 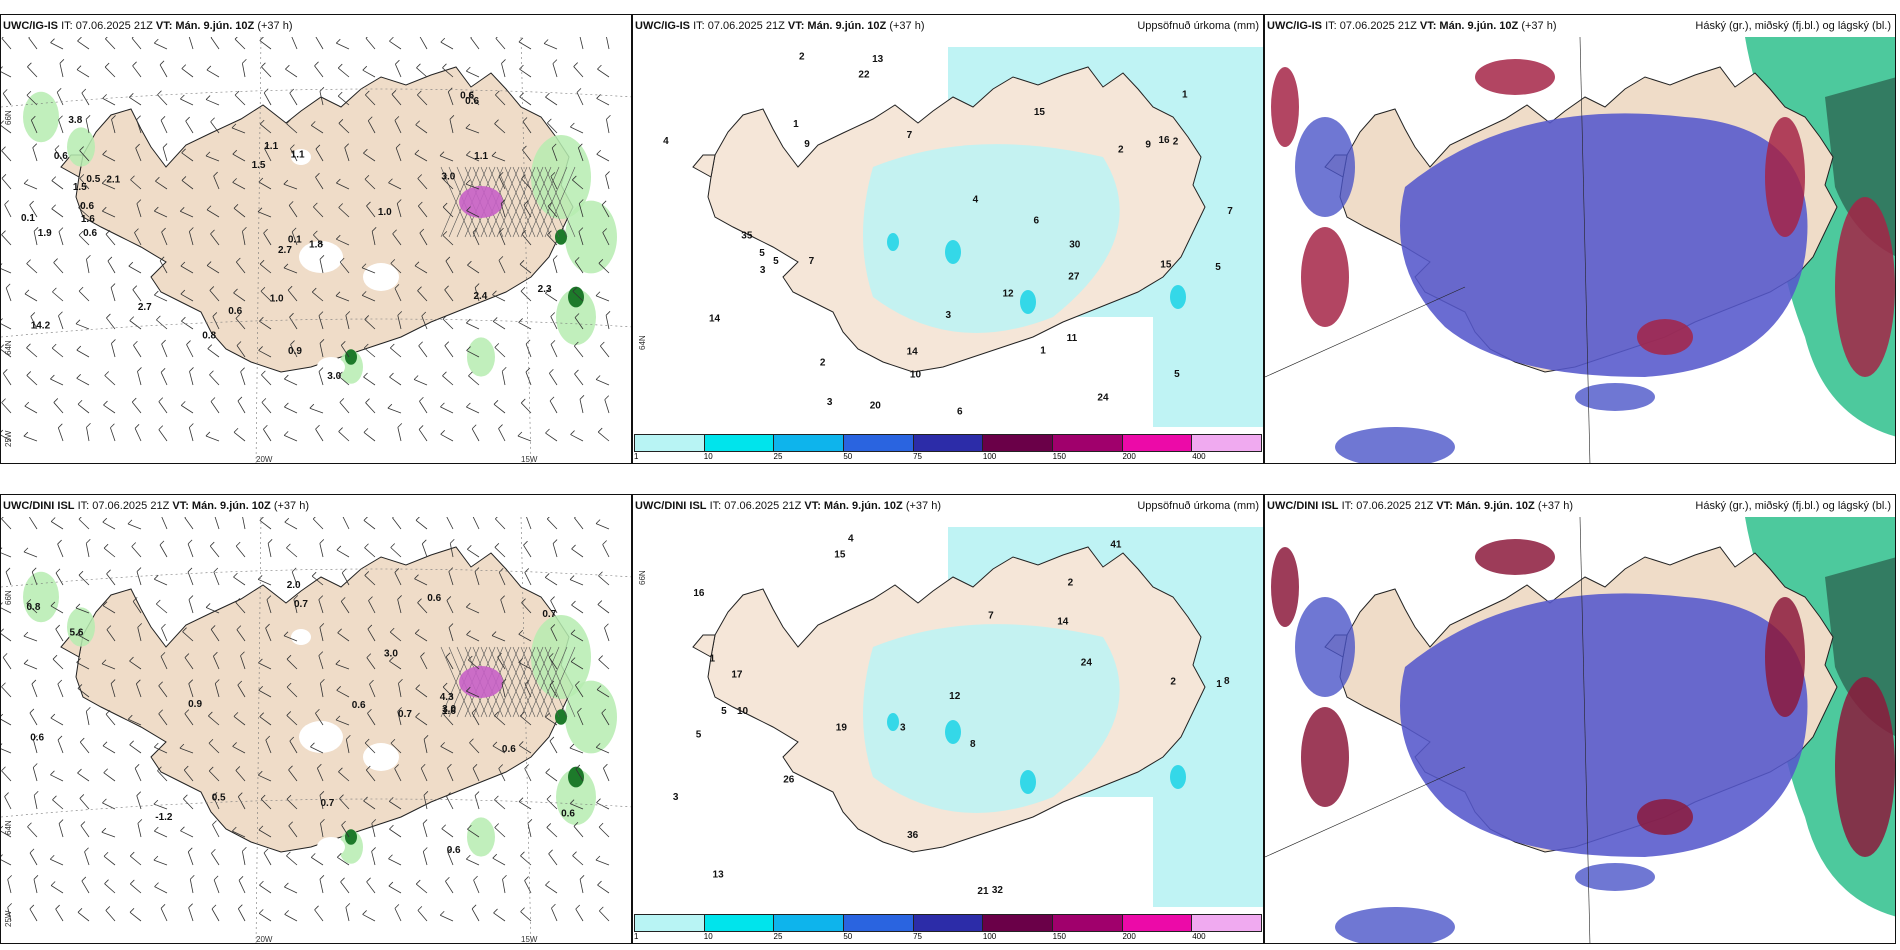 I want to click on colorbar-label: 75, so click(x=917, y=456).